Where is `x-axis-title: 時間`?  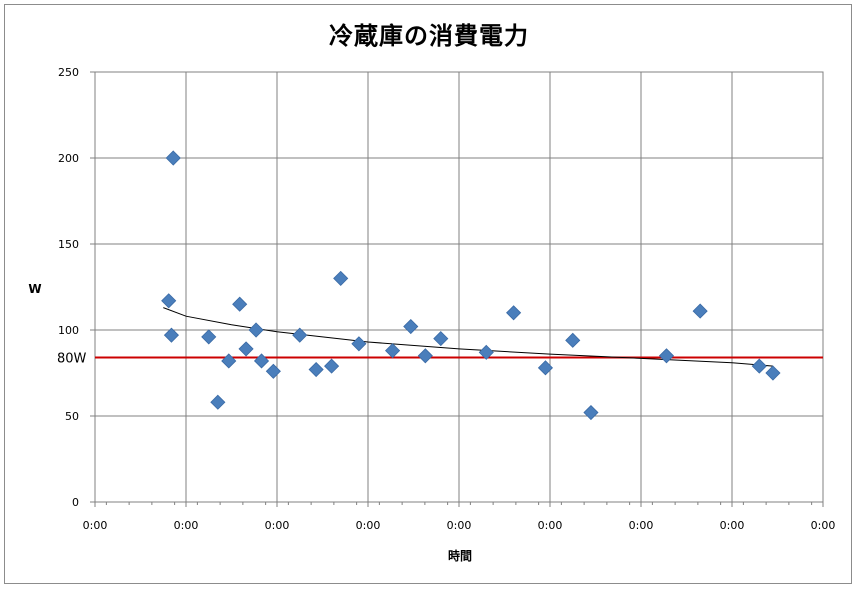
x-axis-title: 時間 is located at coordinates (460, 555).